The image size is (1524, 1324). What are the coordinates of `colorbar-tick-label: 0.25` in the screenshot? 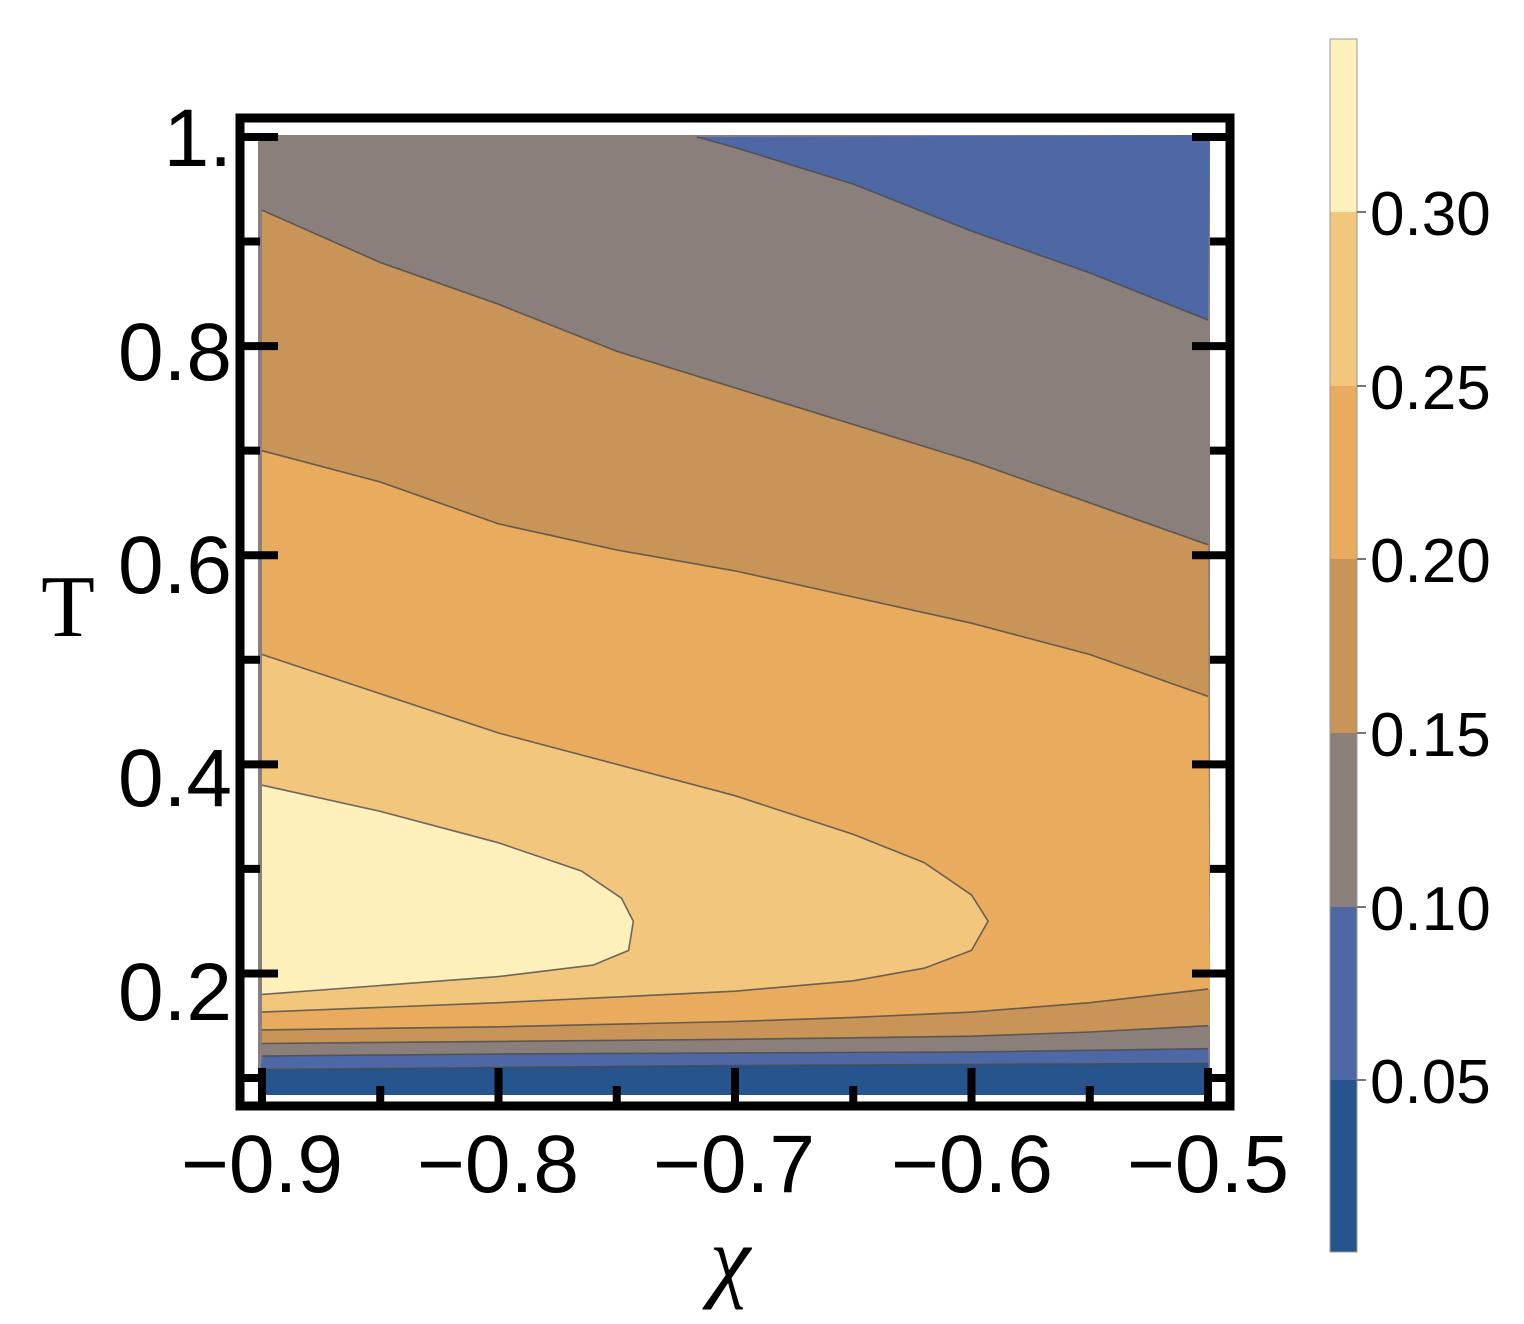 It's located at (1430, 388).